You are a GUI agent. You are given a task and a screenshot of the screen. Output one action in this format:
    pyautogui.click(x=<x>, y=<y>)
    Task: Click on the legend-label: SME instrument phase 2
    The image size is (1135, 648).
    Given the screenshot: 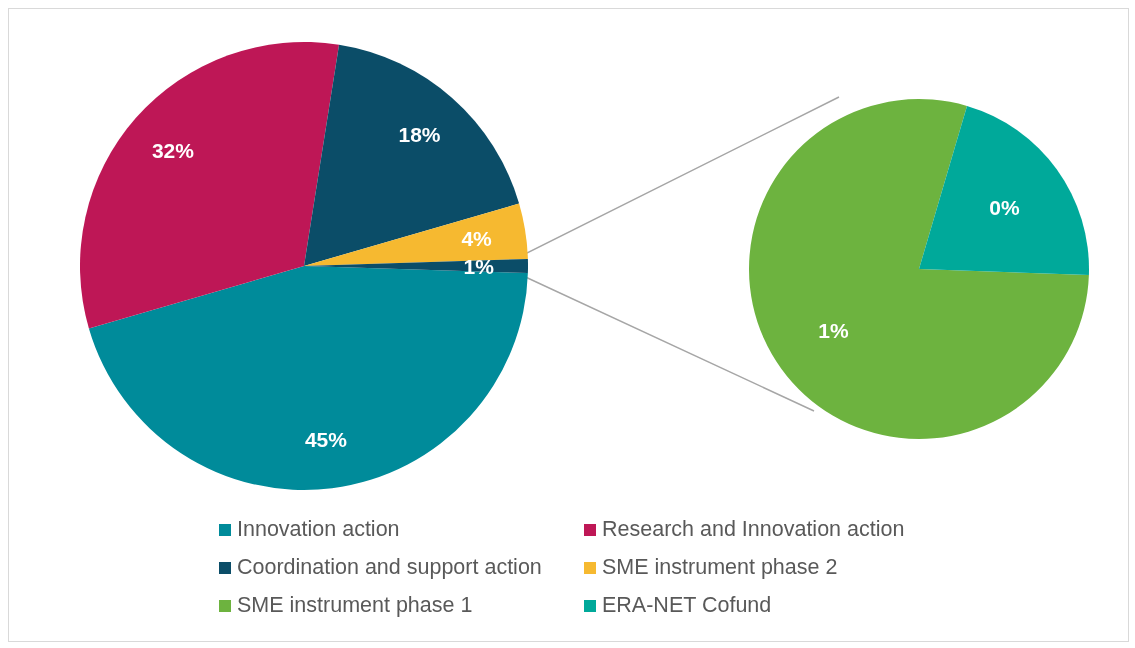 What is the action you would take?
    pyautogui.click(x=720, y=567)
    